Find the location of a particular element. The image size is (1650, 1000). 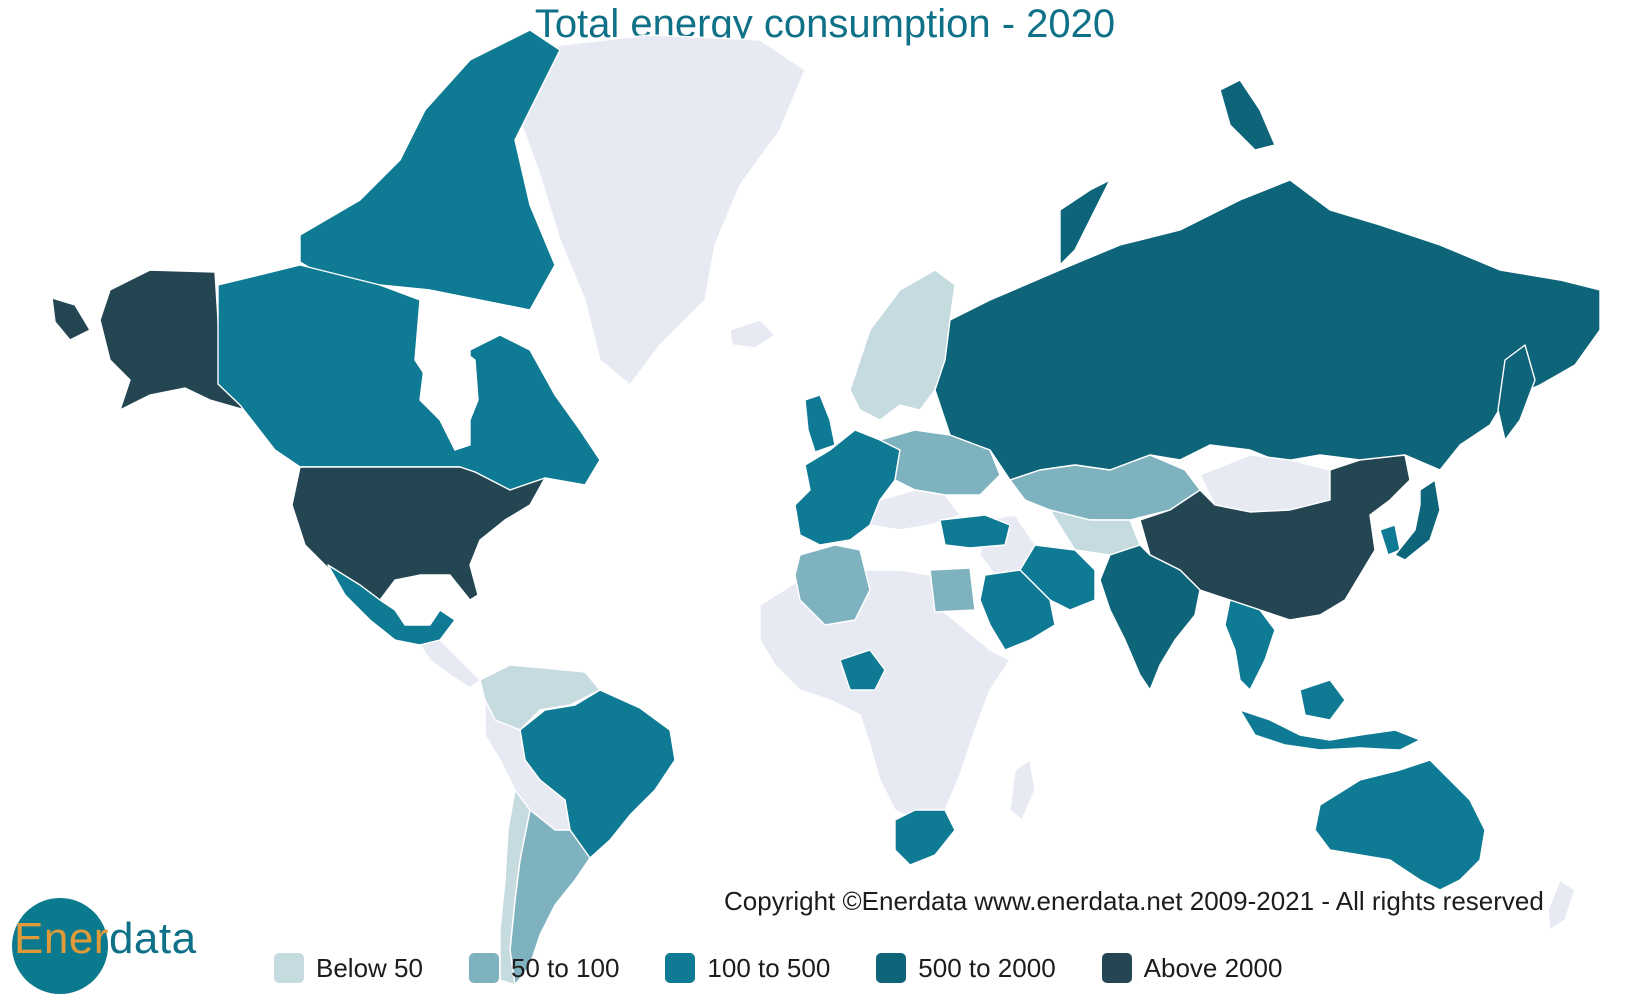

legend-label: 500 to 2000 is located at coordinates (987, 967).